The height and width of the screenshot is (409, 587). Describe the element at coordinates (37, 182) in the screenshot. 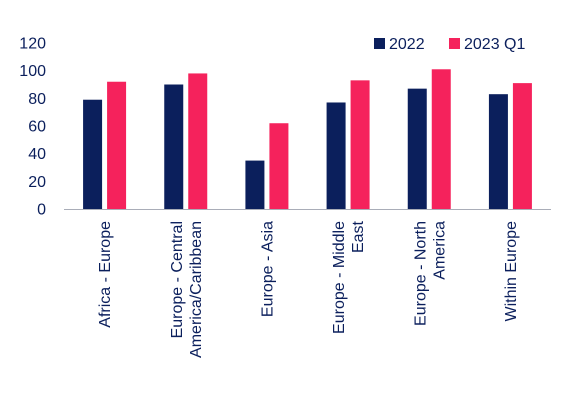

I see `y-tick-label: 20` at that location.